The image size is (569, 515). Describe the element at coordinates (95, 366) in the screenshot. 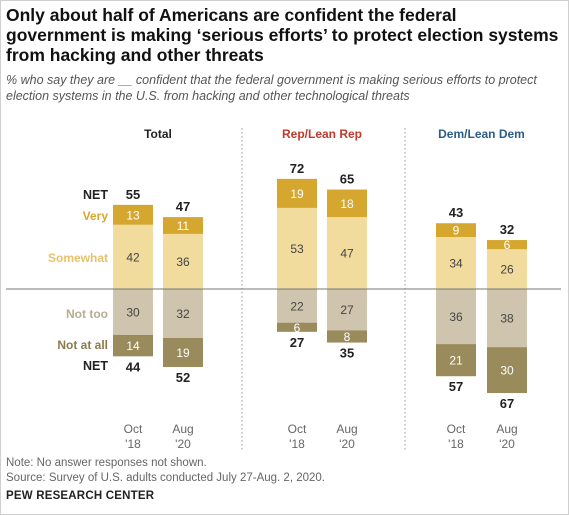

I see `row-label-net-not-confident: NET` at that location.